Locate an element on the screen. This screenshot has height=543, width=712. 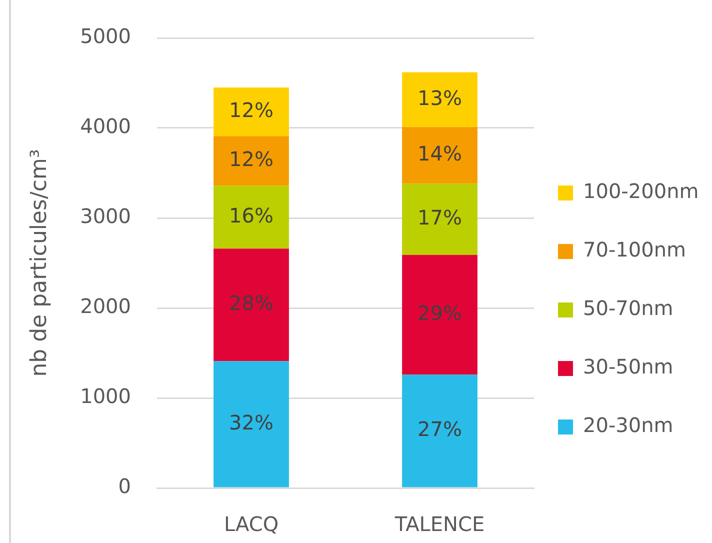
annotation: 27% is located at coordinates (440, 429).